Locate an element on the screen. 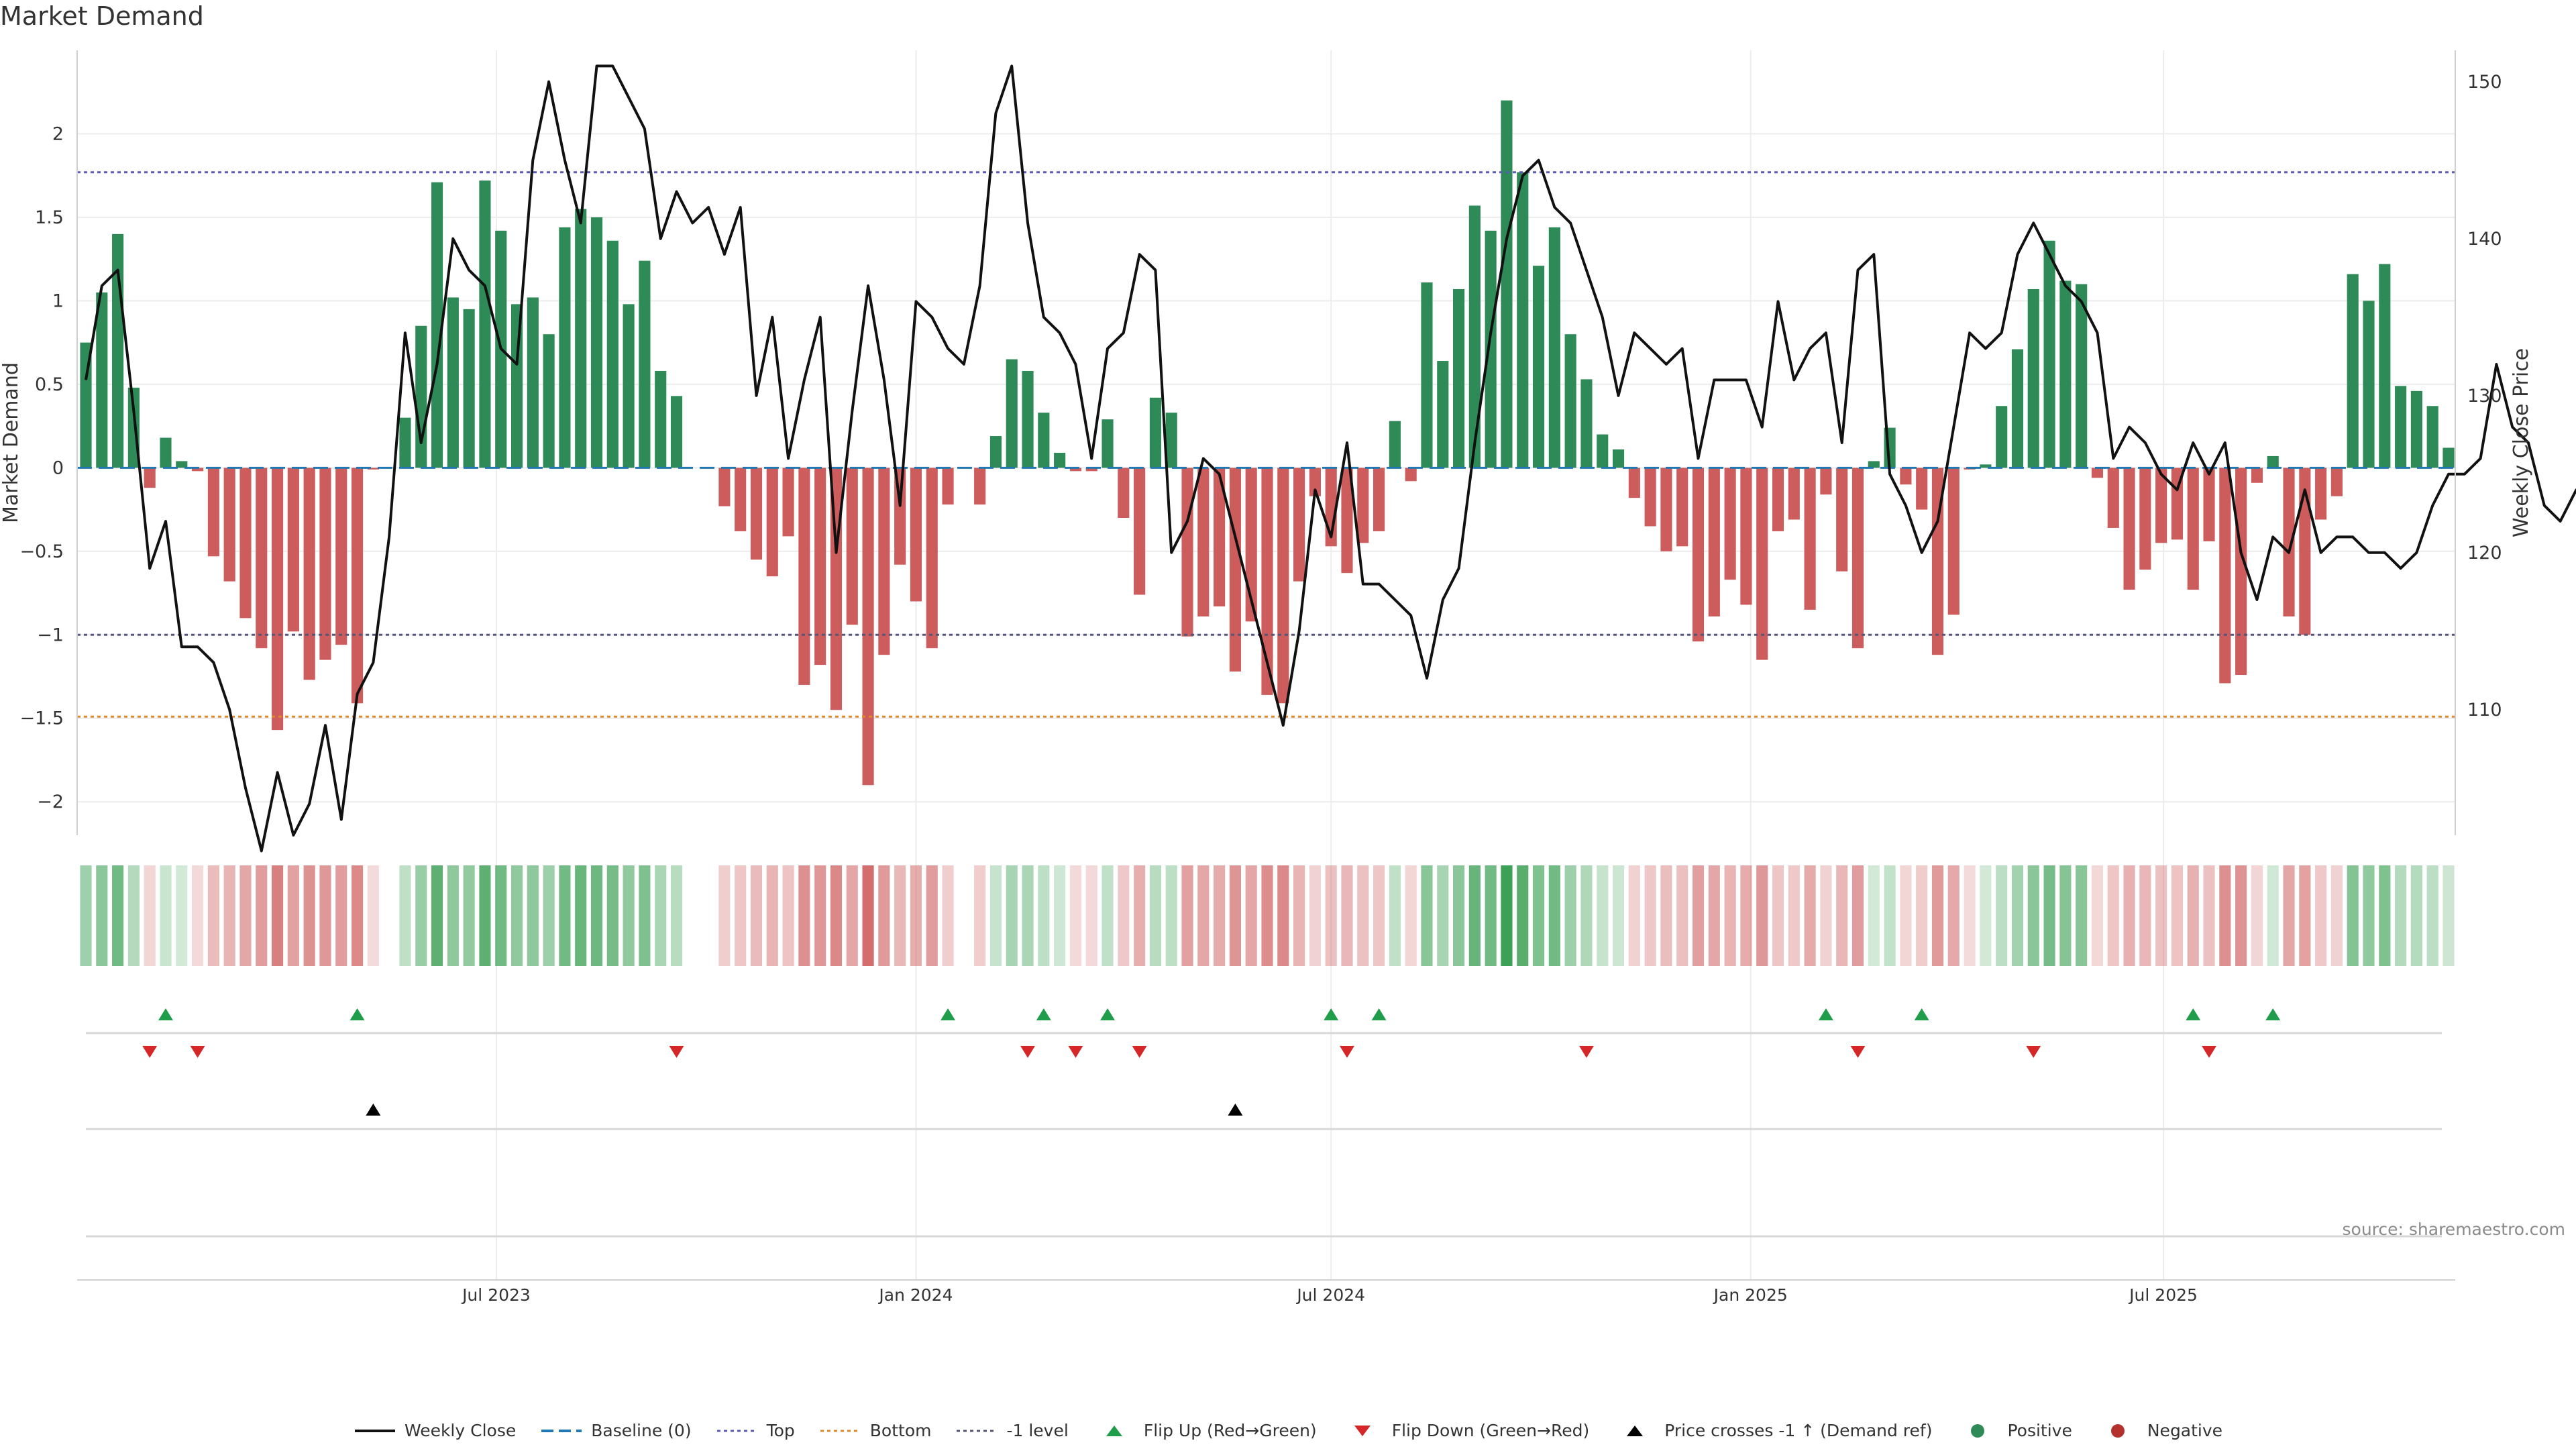 The height and width of the screenshot is (1449, 2576). legend-item-bottom: Bottom is located at coordinates (875, 1430).